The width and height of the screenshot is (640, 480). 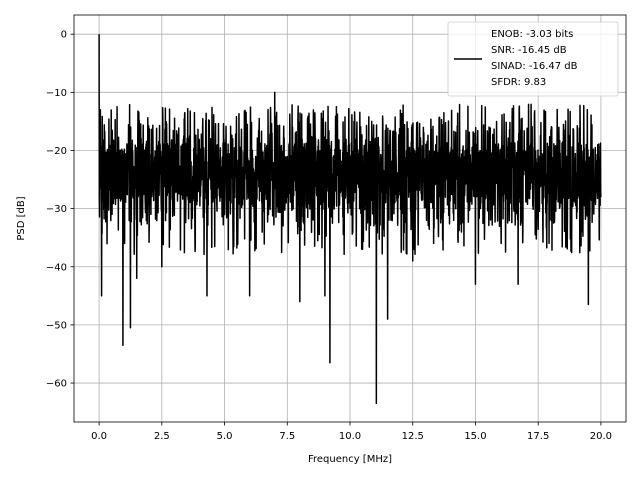 I want to click on x-tick-label: 5.0, so click(x=225, y=436).